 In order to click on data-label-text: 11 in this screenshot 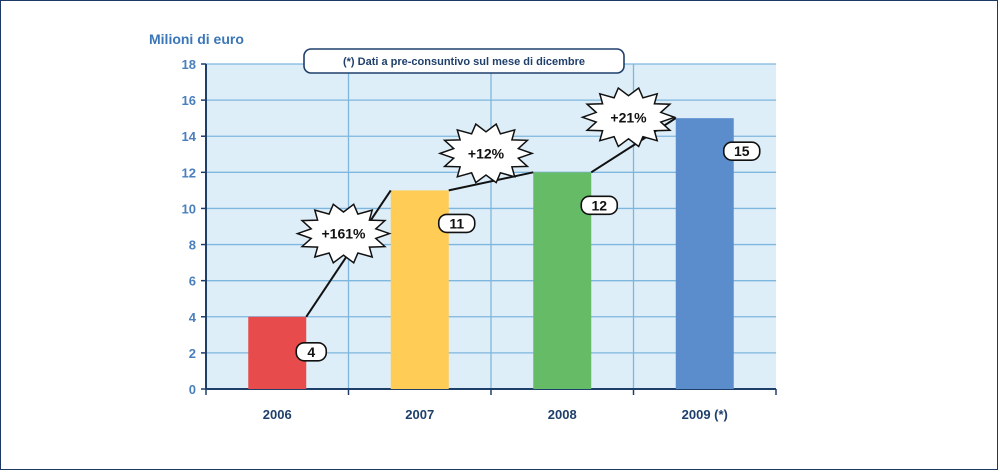, I will do `click(456, 223)`.